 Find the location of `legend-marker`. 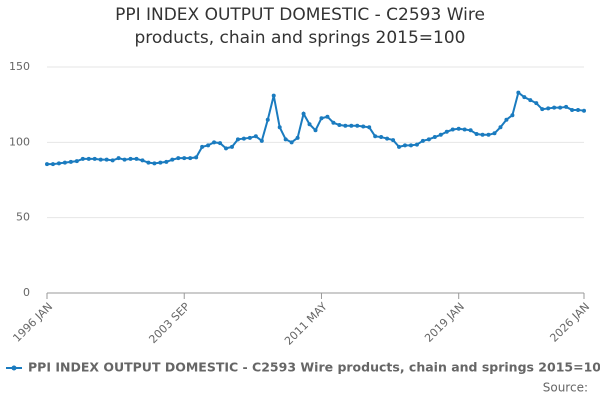

legend-marker is located at coordinates (14, 368).